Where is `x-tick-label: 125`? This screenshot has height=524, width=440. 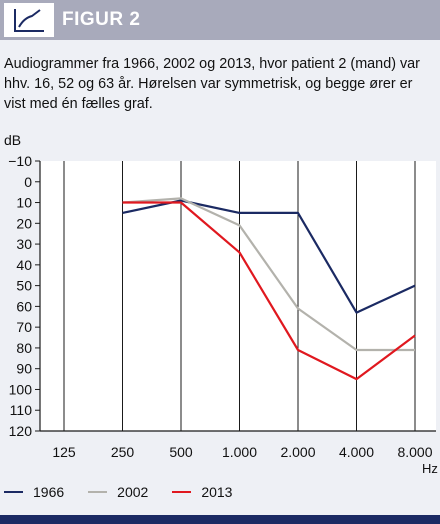 x-tick-label: 125 is located at coordinates (64, 452).